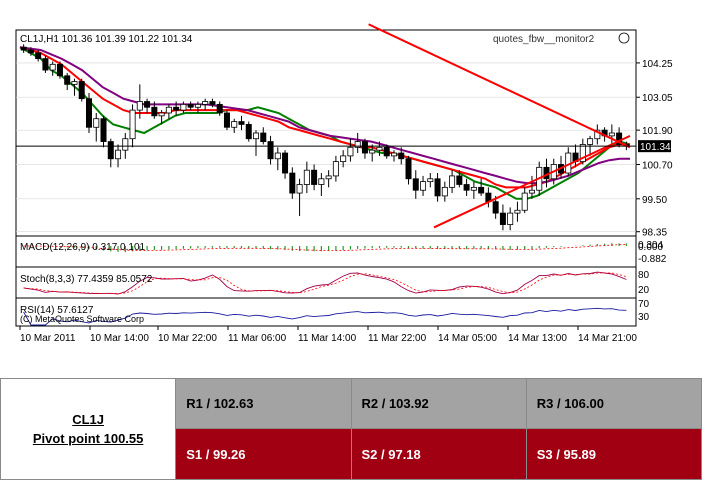 This screenshot has width=707, height=483. Describe the element at coordinates (644, 317) in the screenshot. I see `rsi-tick-30: 30` at that location.